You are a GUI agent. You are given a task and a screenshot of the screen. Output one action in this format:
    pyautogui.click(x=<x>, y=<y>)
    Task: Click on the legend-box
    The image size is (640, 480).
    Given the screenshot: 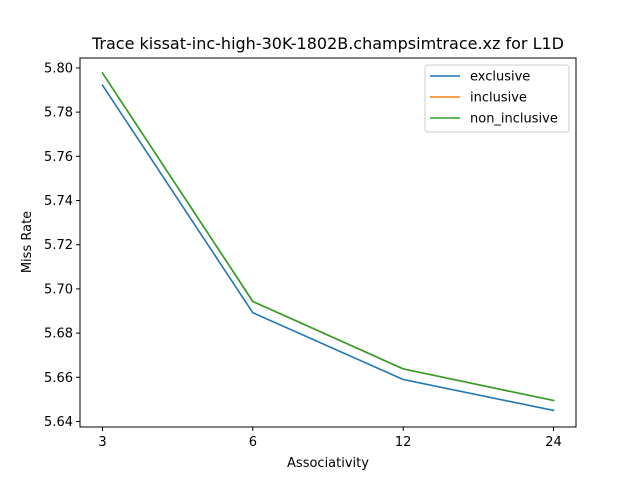 What is the action you would take?
    pyautogui.click(x=497, y=98)
    